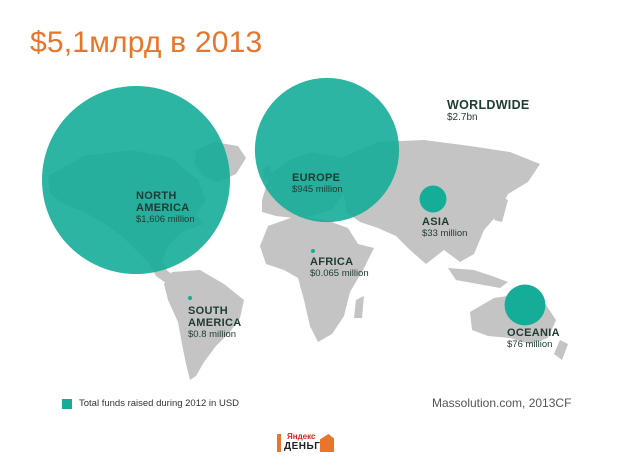 The height and width of the screenshot is (465, 620). I want to click on logo-line1: Яндекс, so click(301, 436).